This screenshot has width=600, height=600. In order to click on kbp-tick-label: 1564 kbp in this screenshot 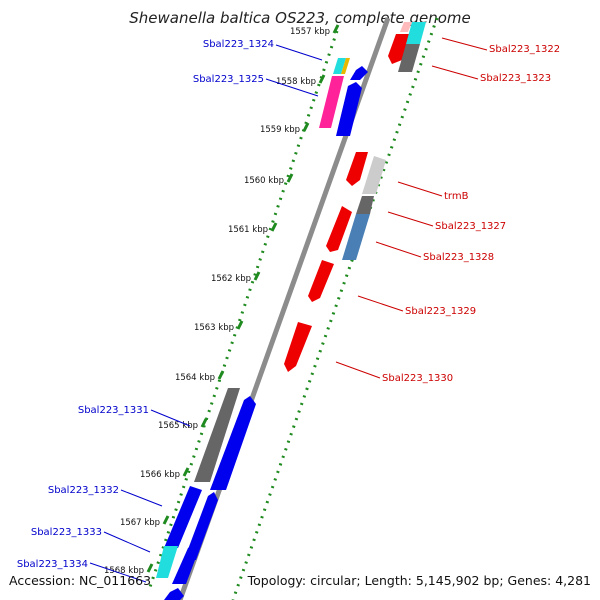, I will do `click(195, 378)`.